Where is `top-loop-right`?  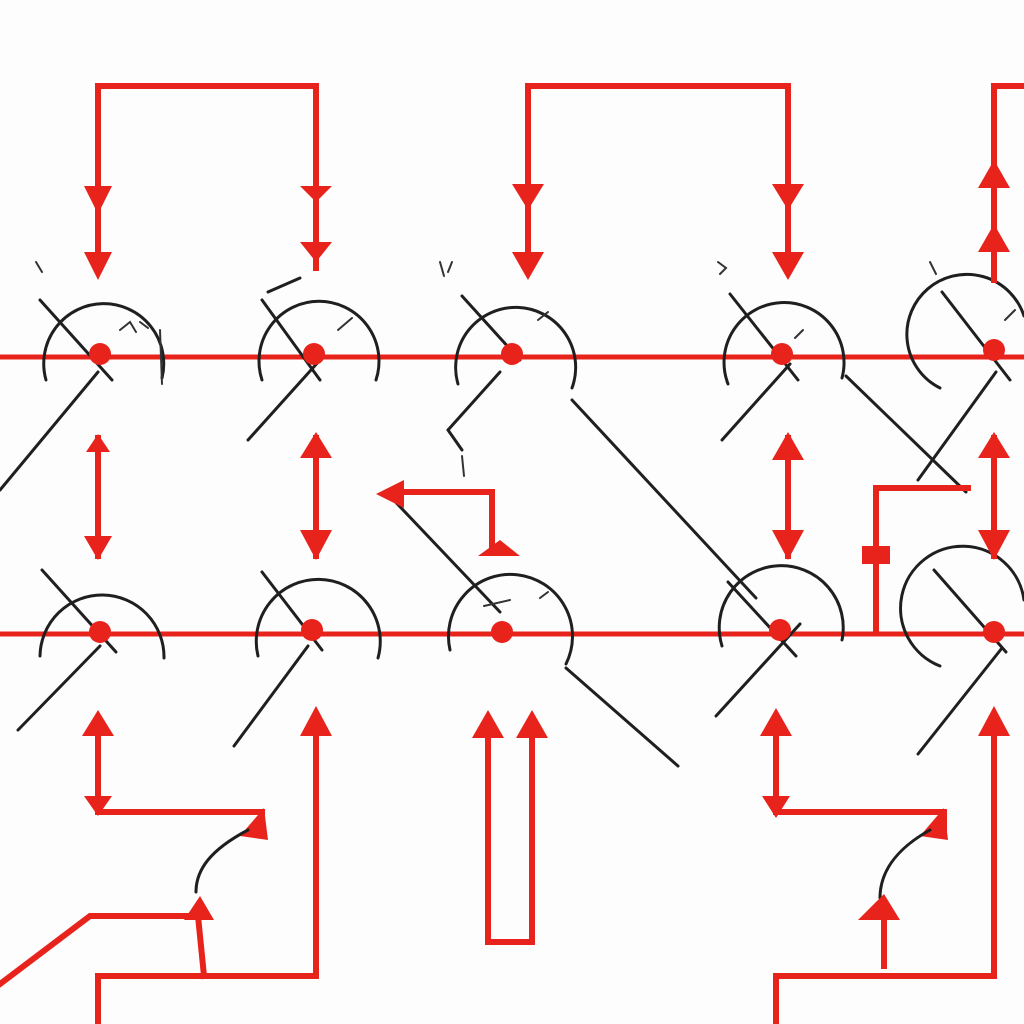 top-loop-right is located at coordinates (1001, 183).